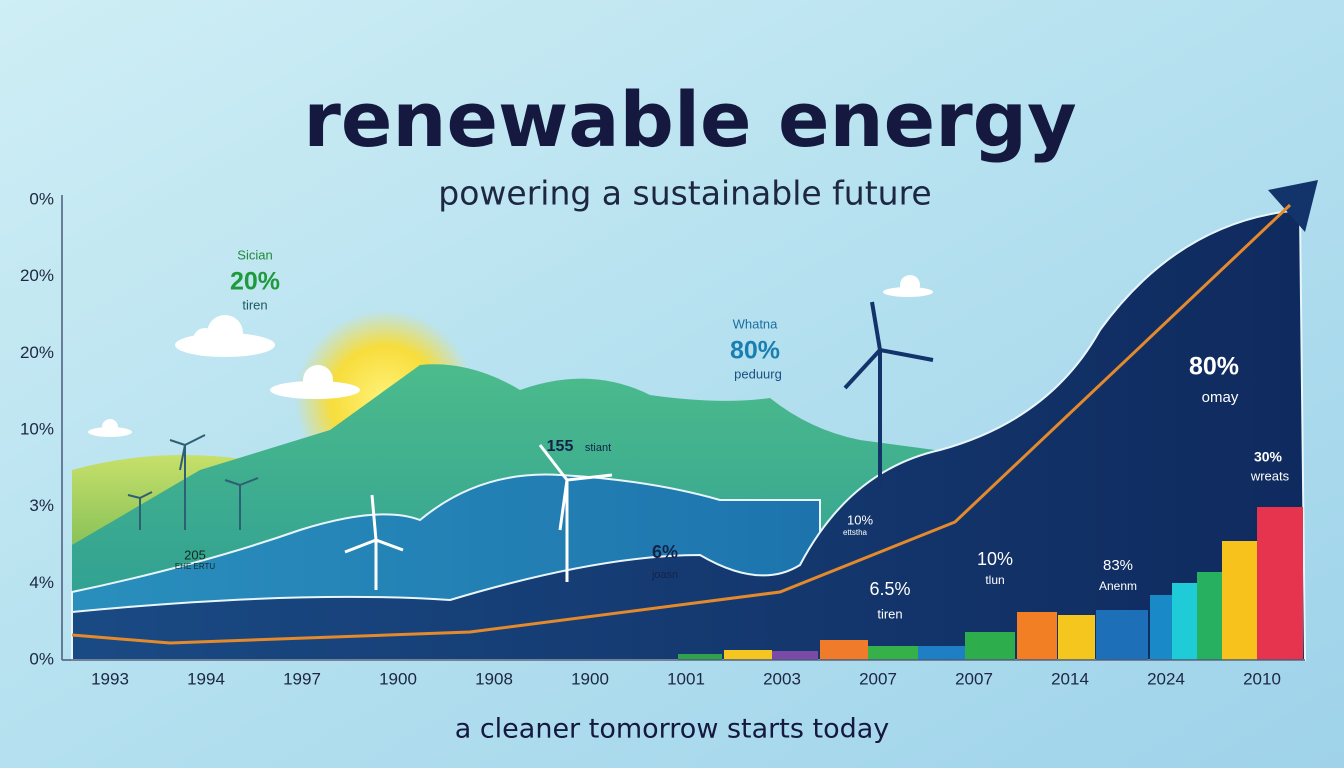  I want to click on y-axis-label: 3%, so click(41, 505).